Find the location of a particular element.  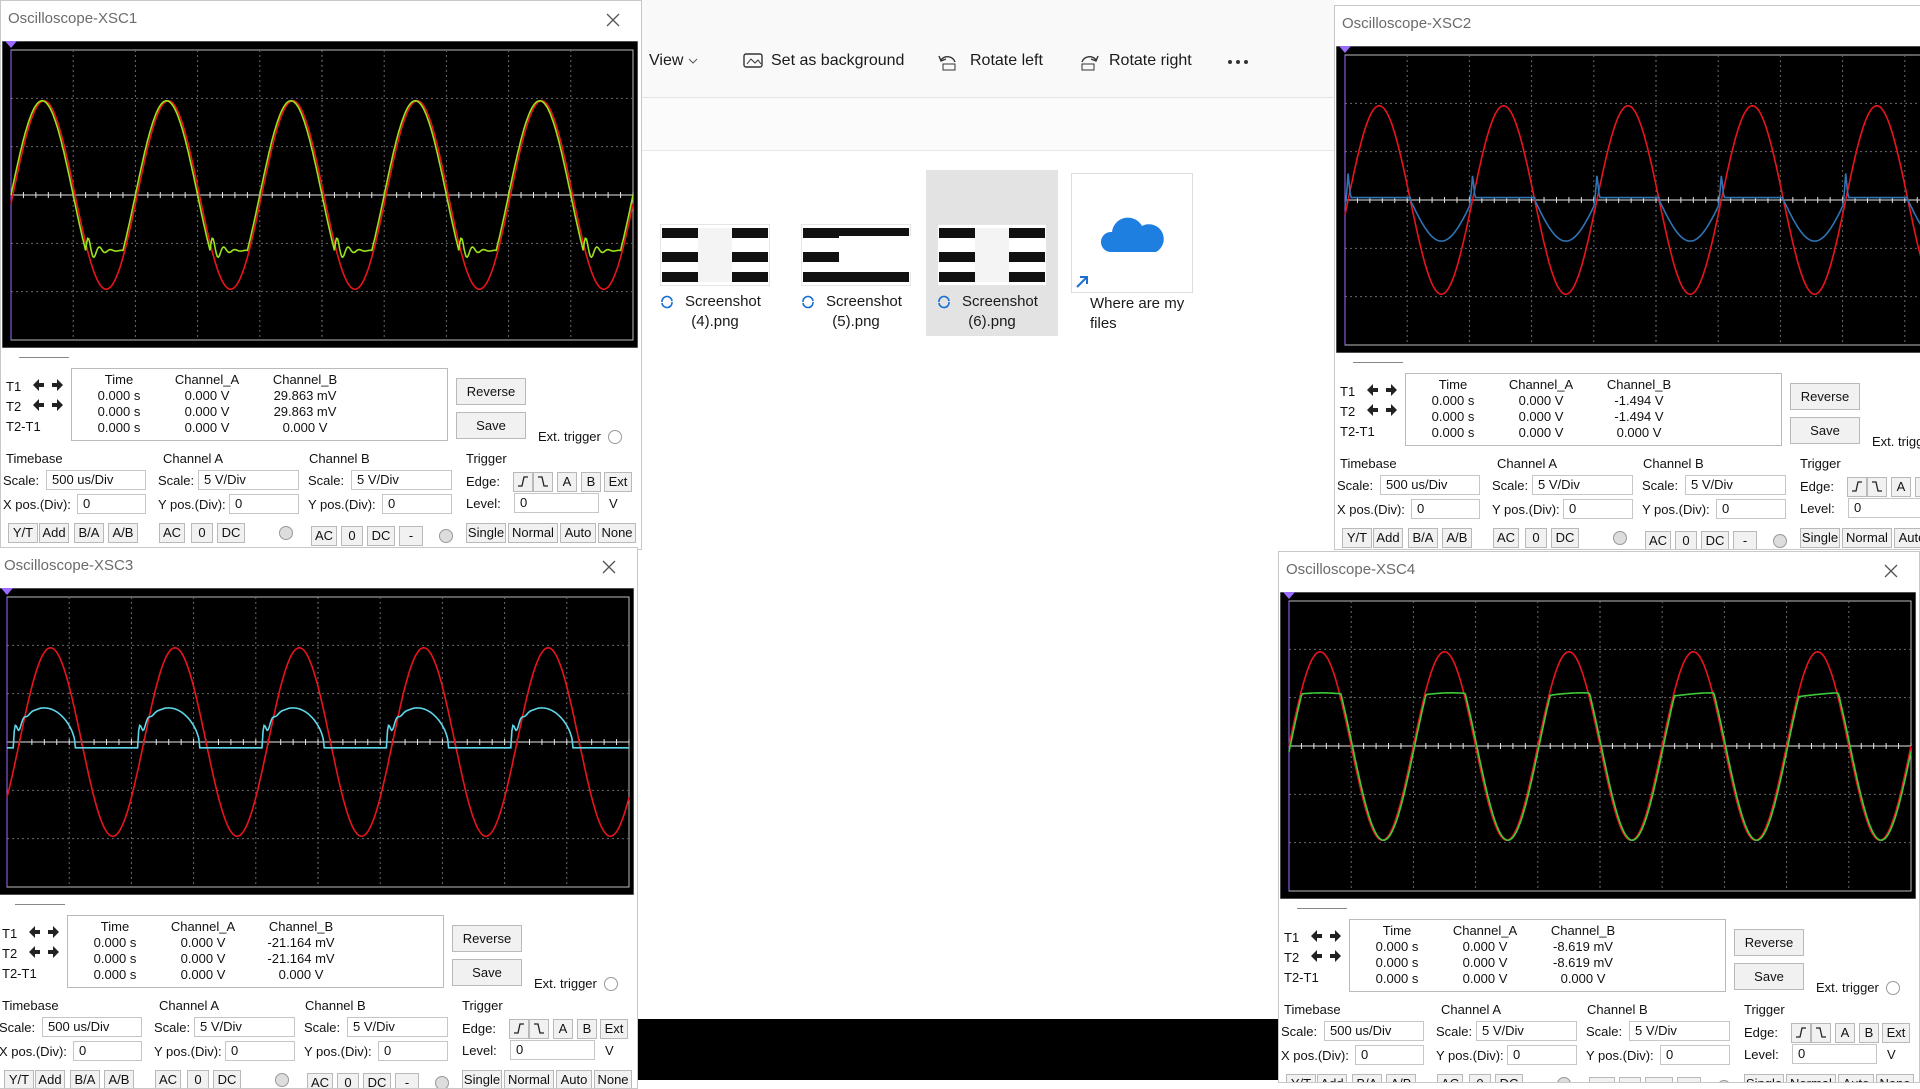

rotate-right: Rotate right is located at coordinates (1150, 60).